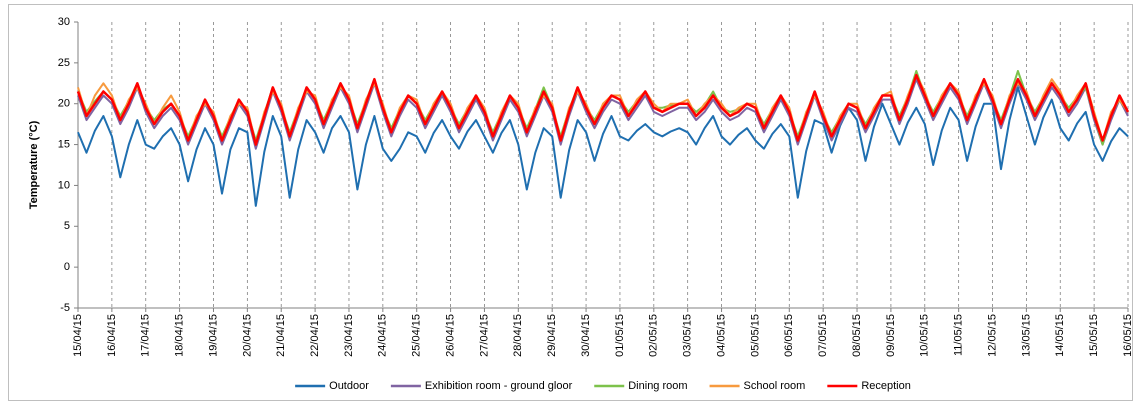 Image resolution: width=1139 pixels, height=405 pixels. What do you see at coordinates (65, 308) in the screenshot?
I see `y-tick-label: -5` at bounding box center [65, 308].